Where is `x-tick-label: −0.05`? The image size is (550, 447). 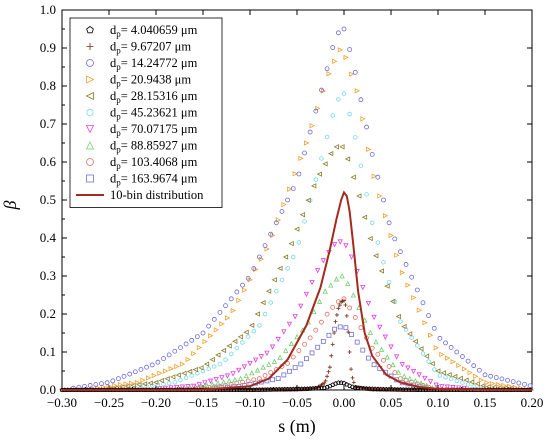
x-tick-label: −0.05 is located at coordinates (297, 402).